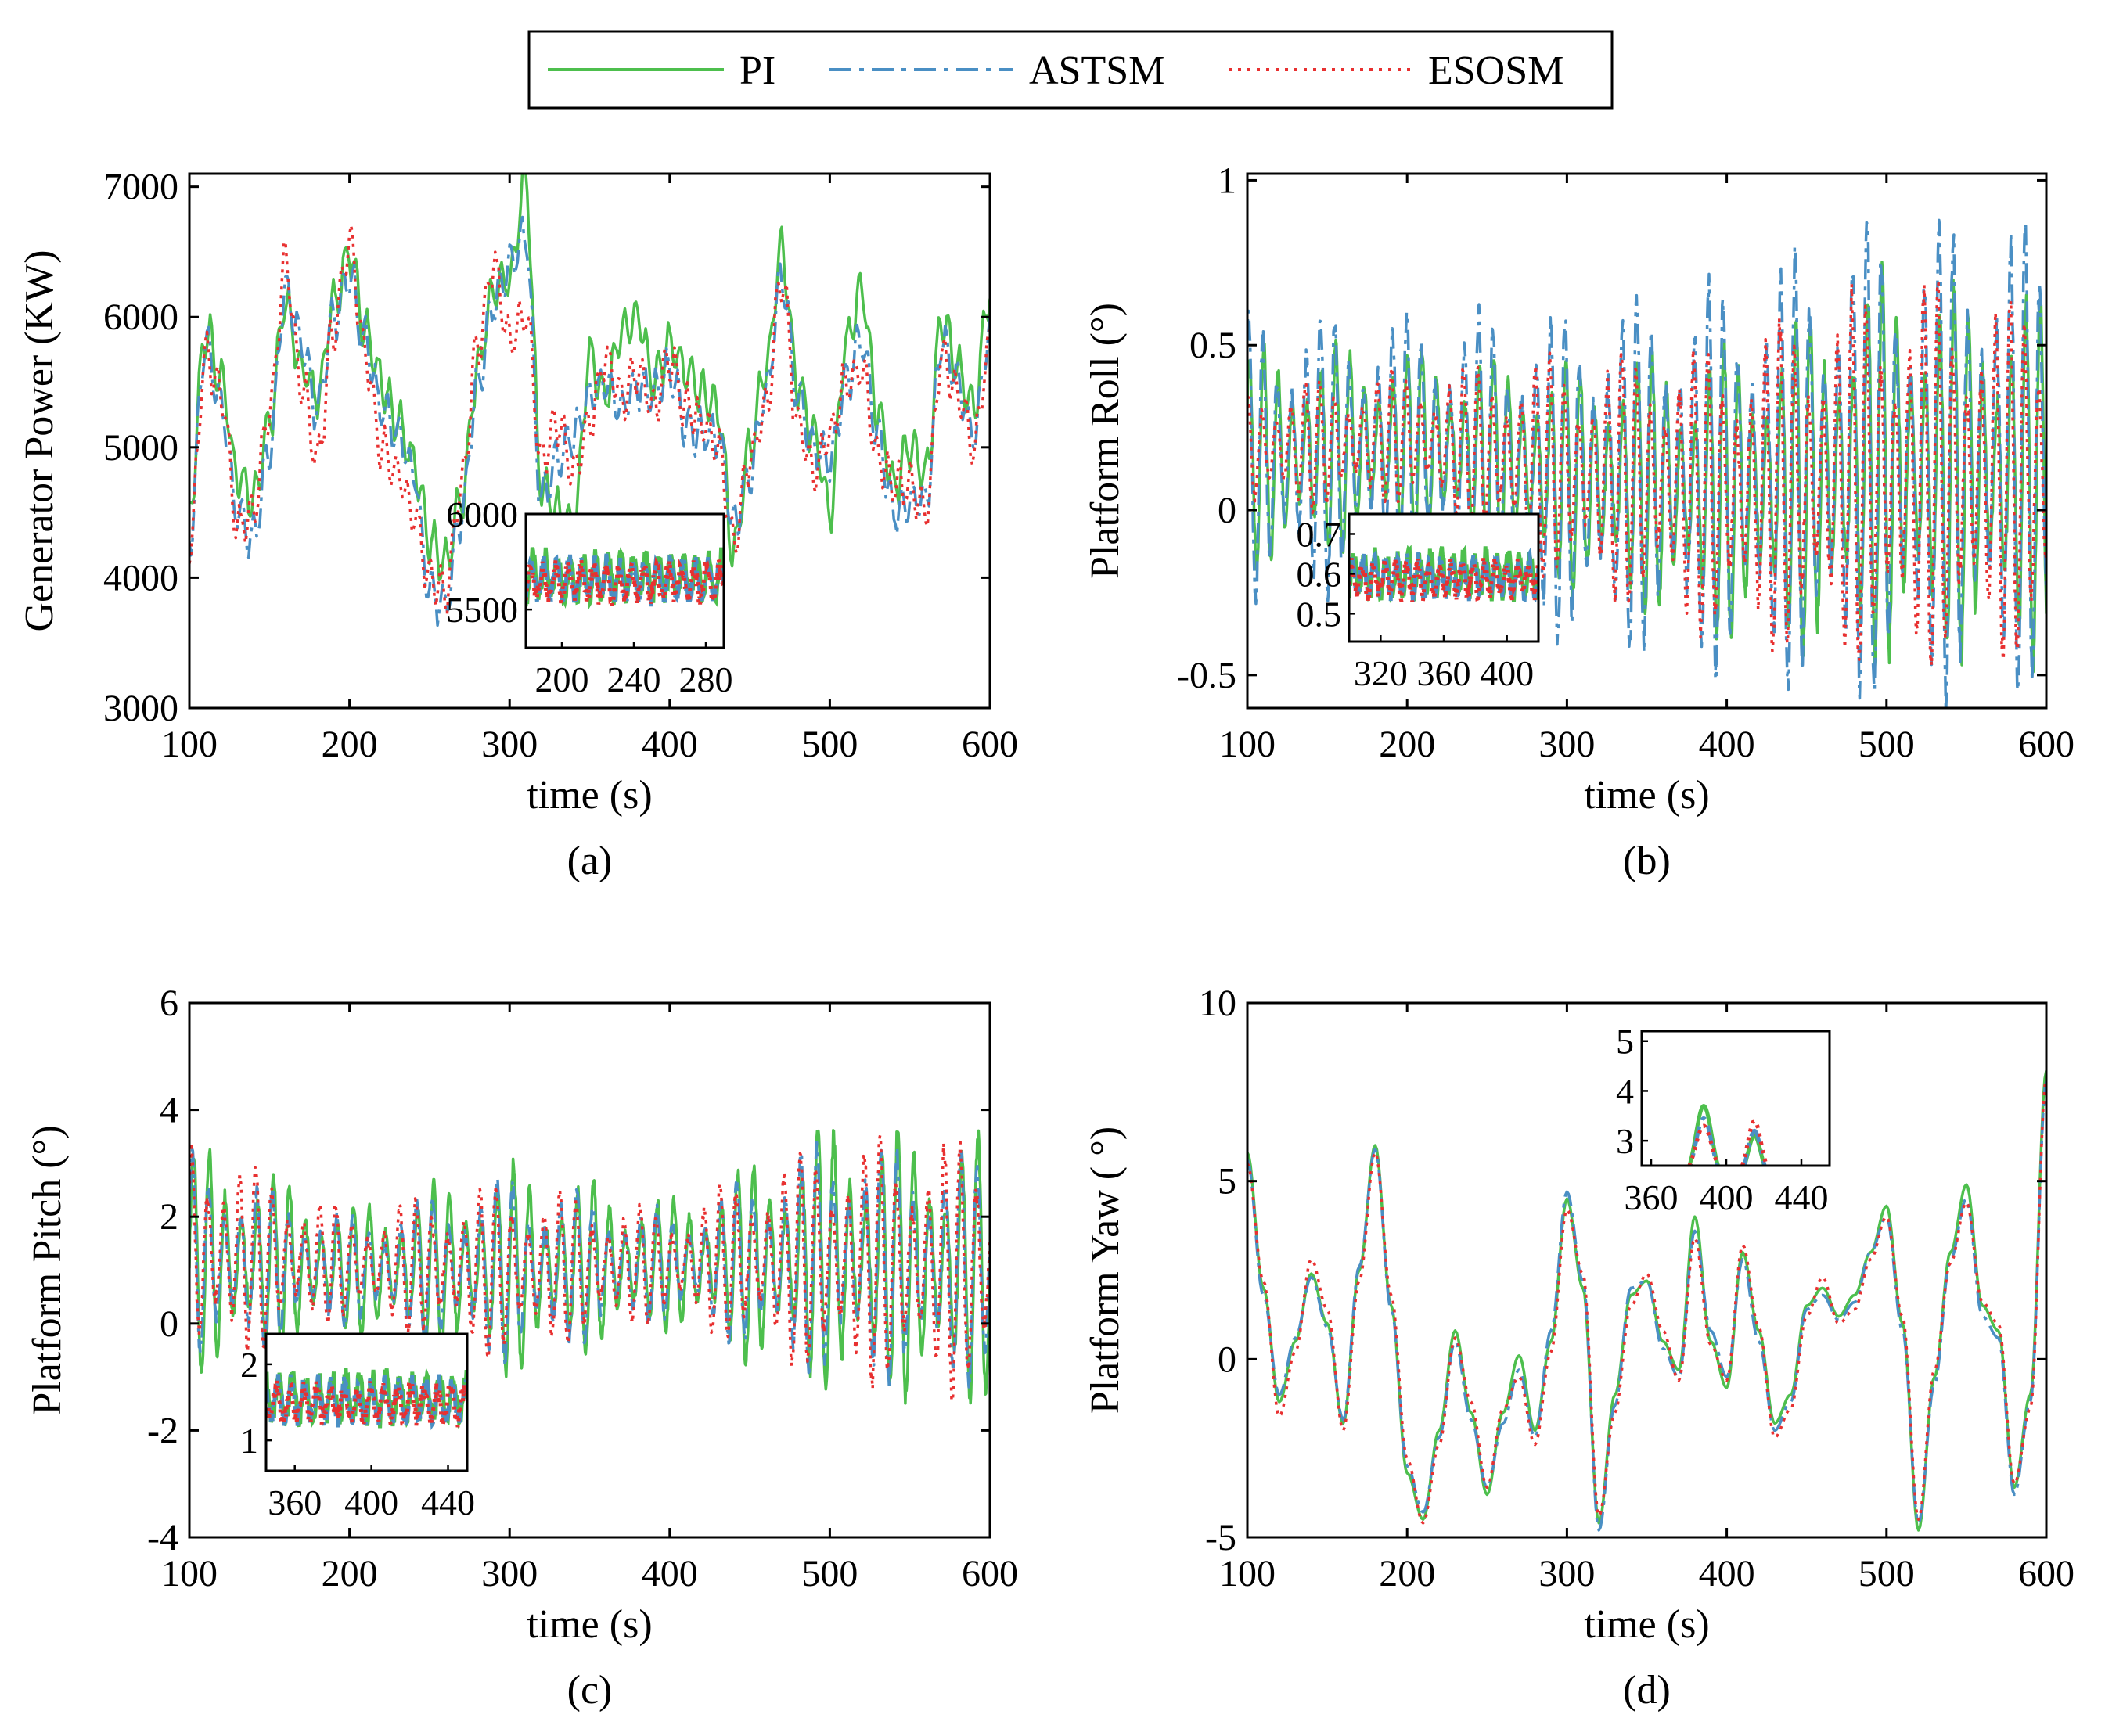 The height and width of the screenshot is (1736, 2105). I want to click on inset-y-tick-label: 5500, so click(482, 610).